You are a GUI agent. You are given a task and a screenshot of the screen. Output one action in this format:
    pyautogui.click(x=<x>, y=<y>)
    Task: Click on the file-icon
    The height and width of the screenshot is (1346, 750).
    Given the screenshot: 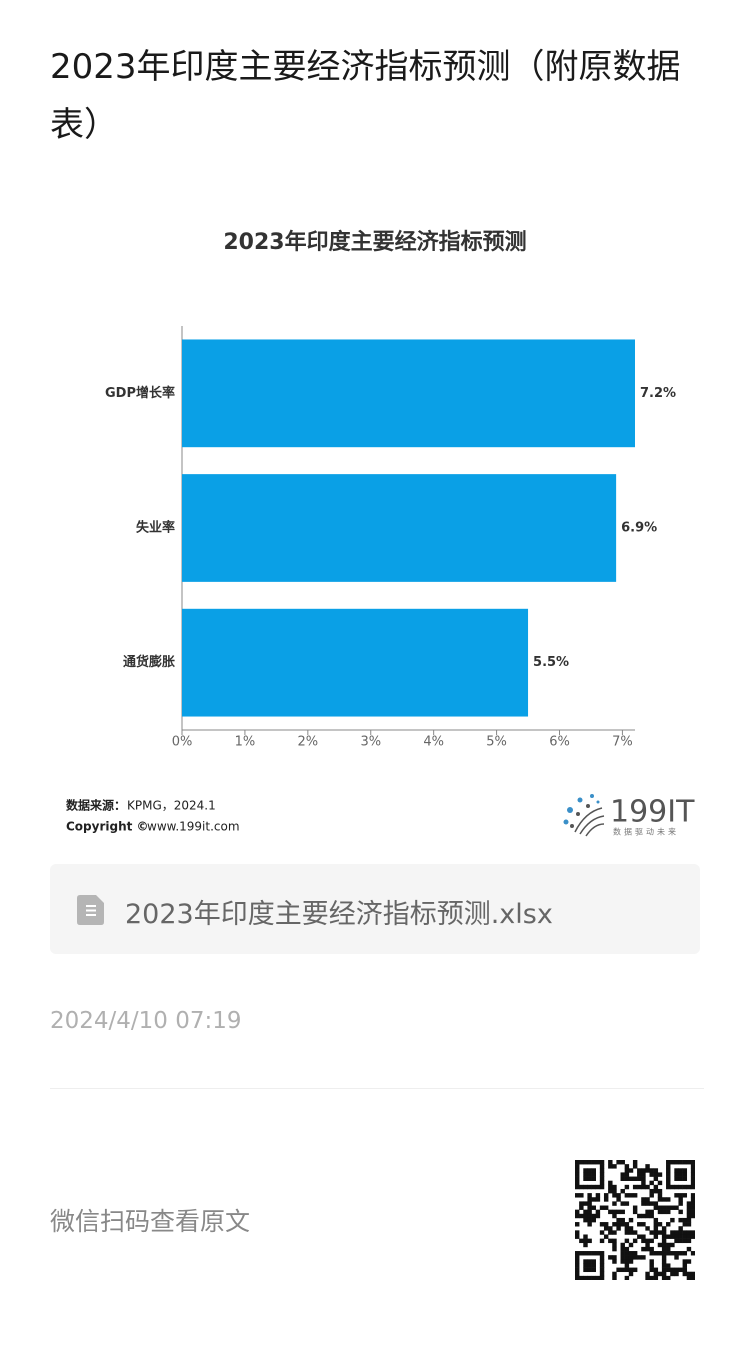 What is the action you would take?
    pyautogui.click(x=90, y=910)
    